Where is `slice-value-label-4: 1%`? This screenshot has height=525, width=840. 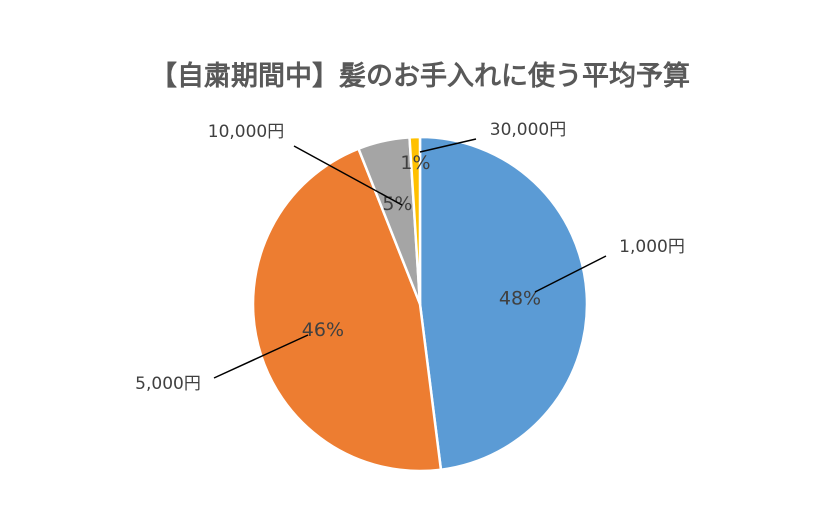
slice-value-label-4: 1% is located at coordinates (415, 163).